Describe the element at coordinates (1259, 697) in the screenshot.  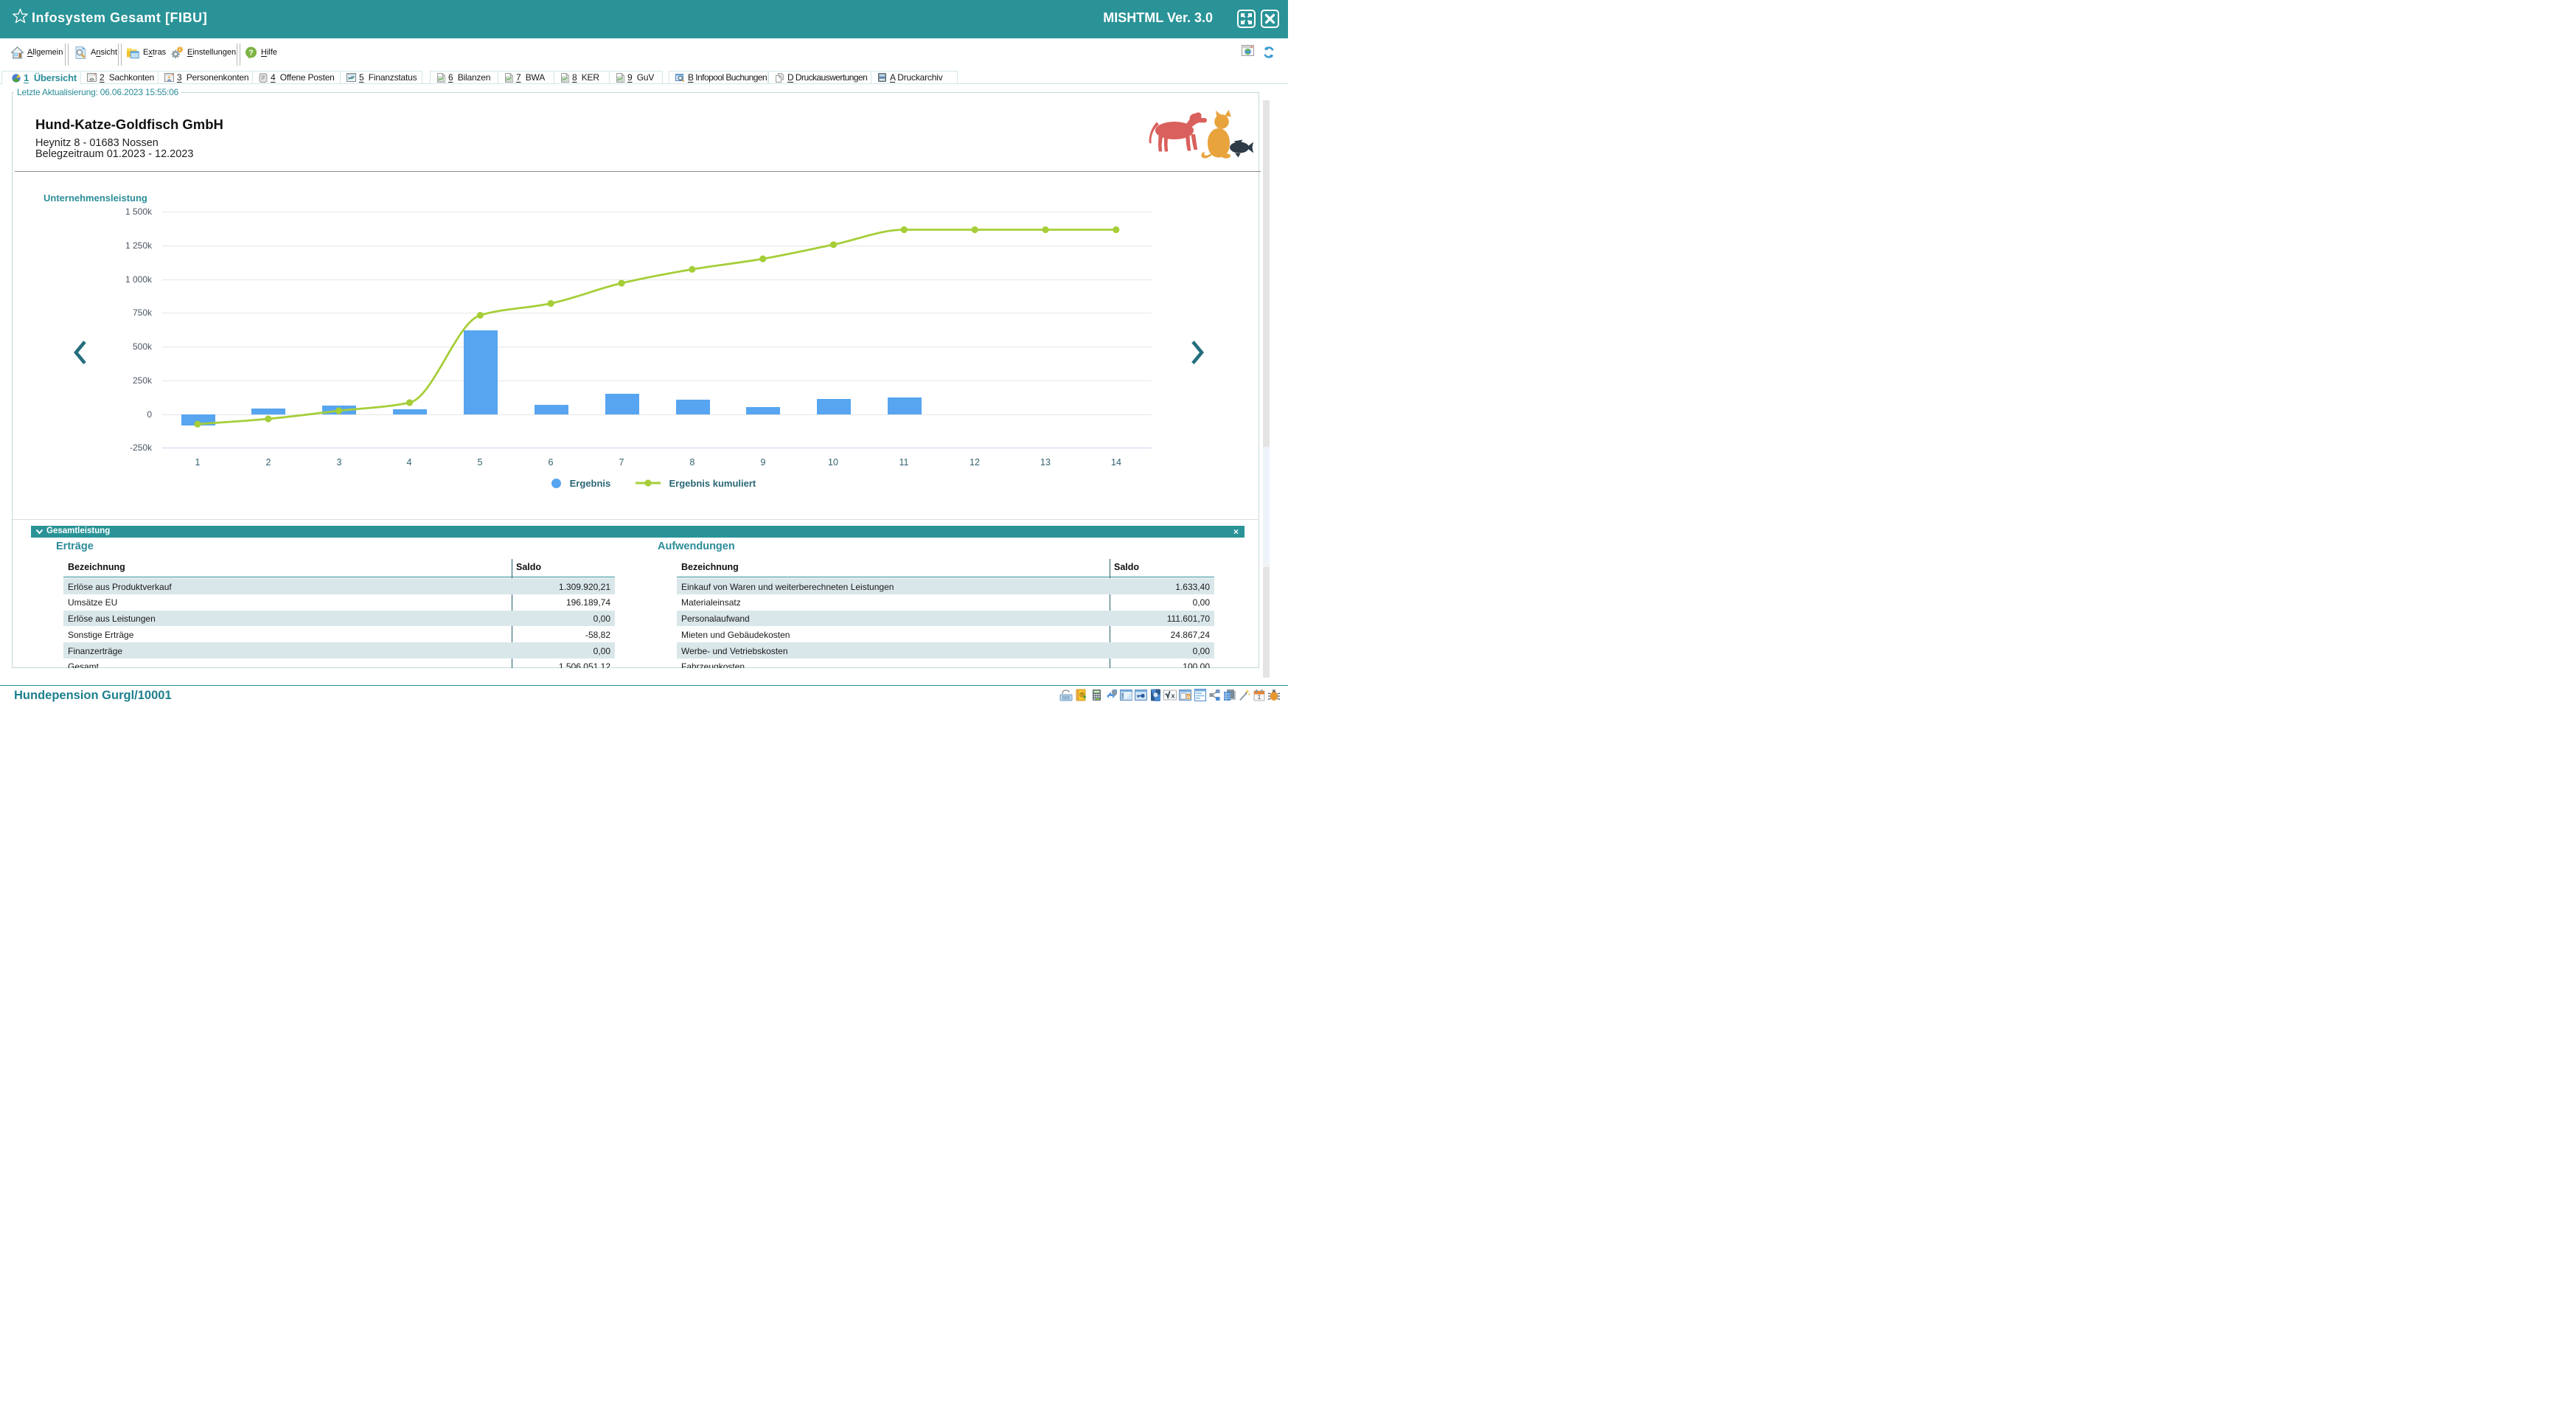
I see `svg-text: 1` at that location.